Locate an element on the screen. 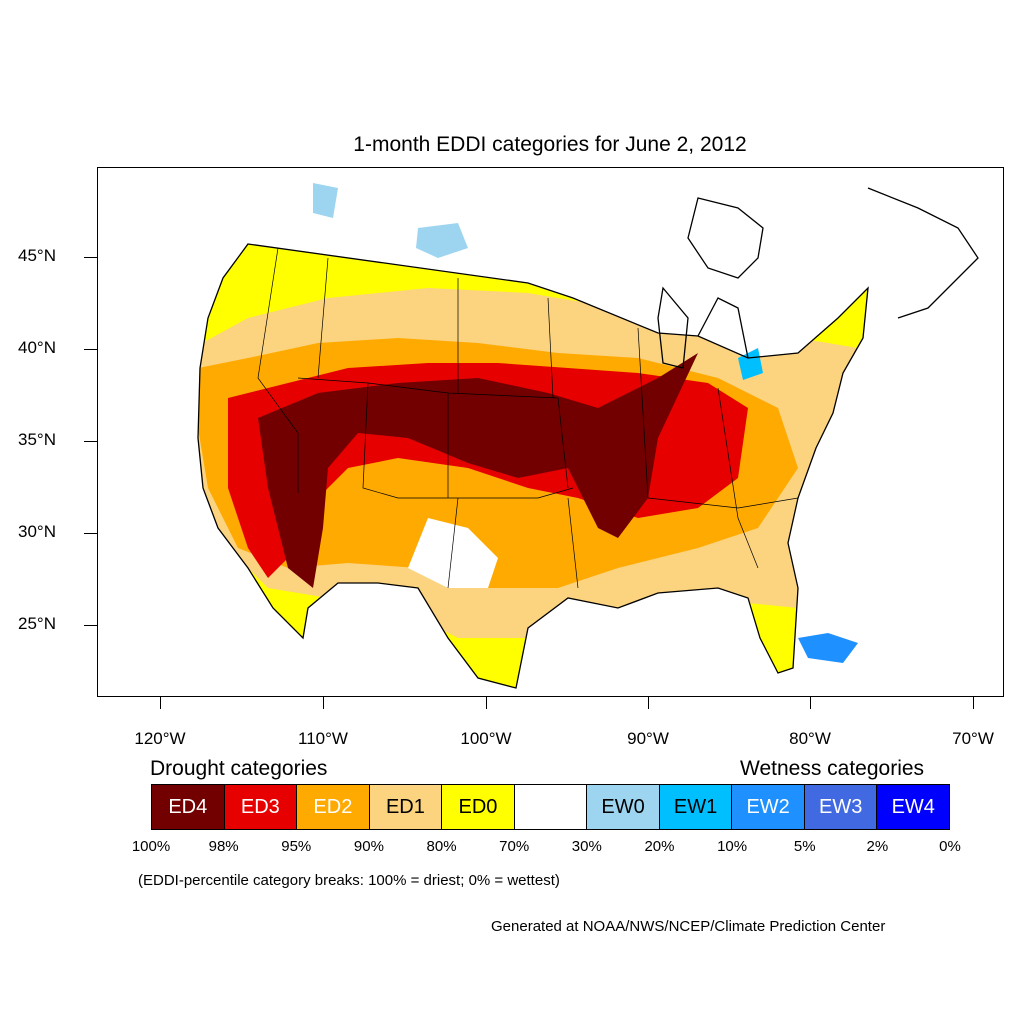  lat-label-25: 25°N is located at coordinates (37, 623).